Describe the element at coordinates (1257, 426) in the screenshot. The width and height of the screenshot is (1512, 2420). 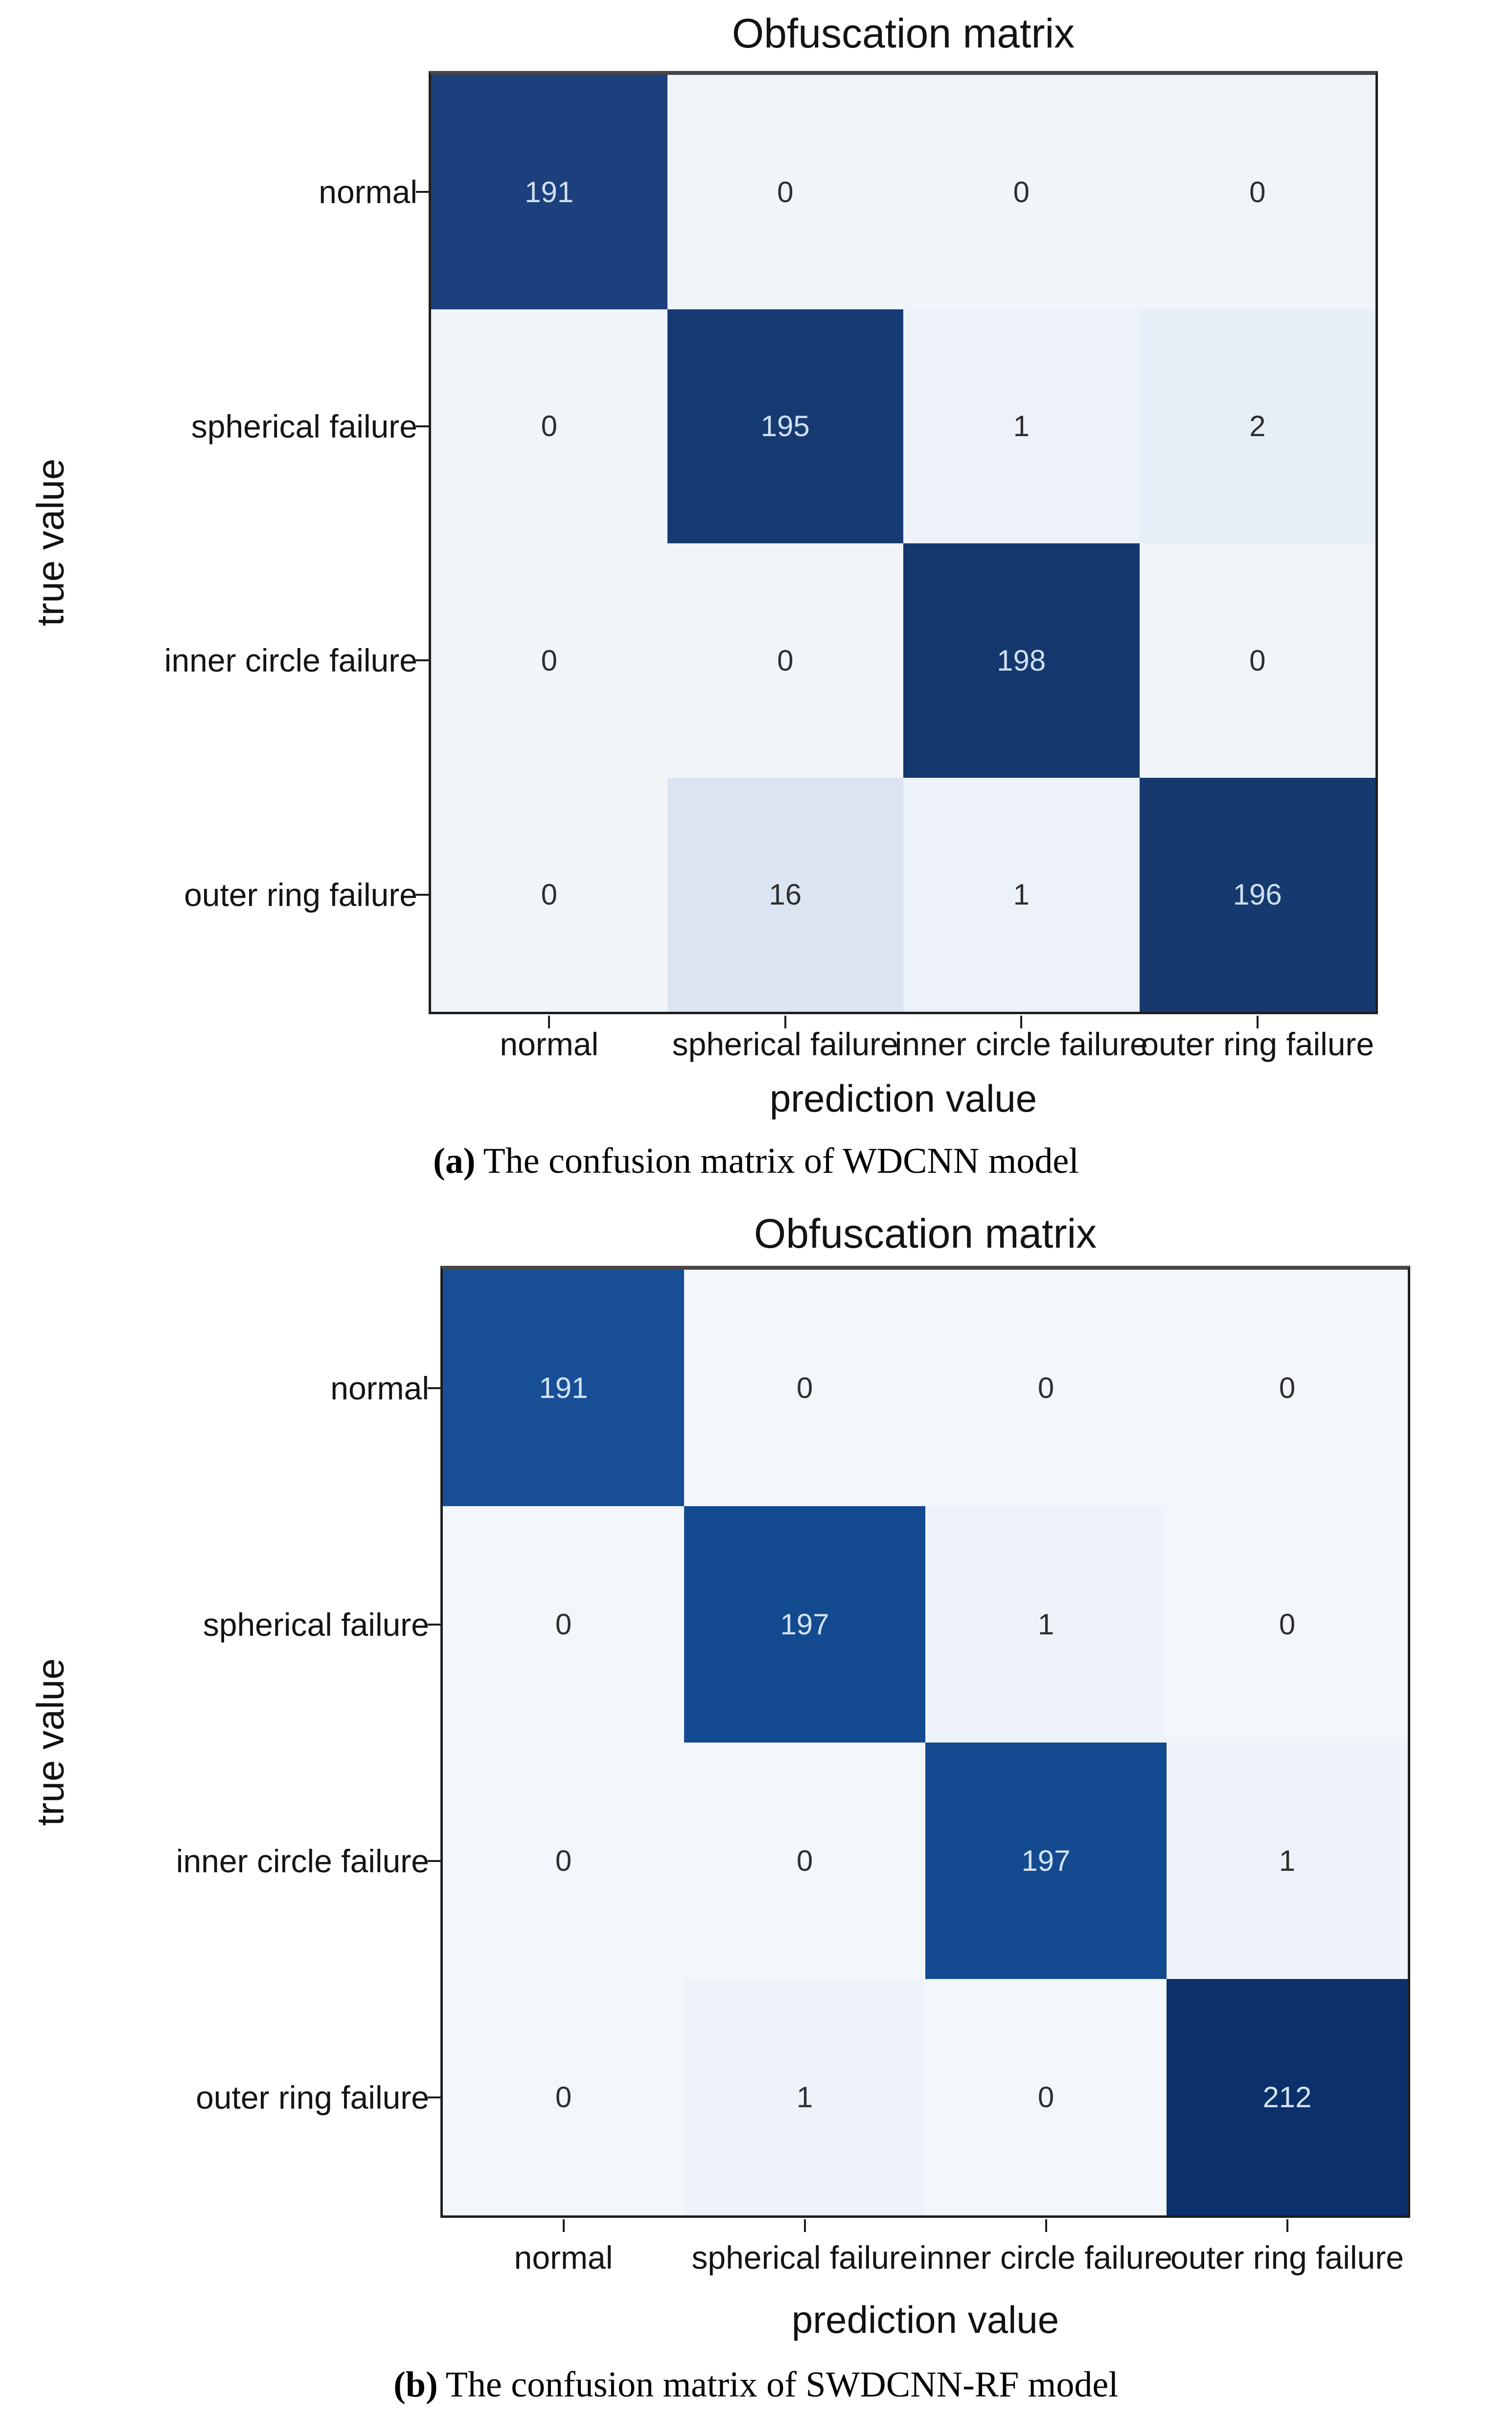
I see `matrix-cell: 2` at that location.